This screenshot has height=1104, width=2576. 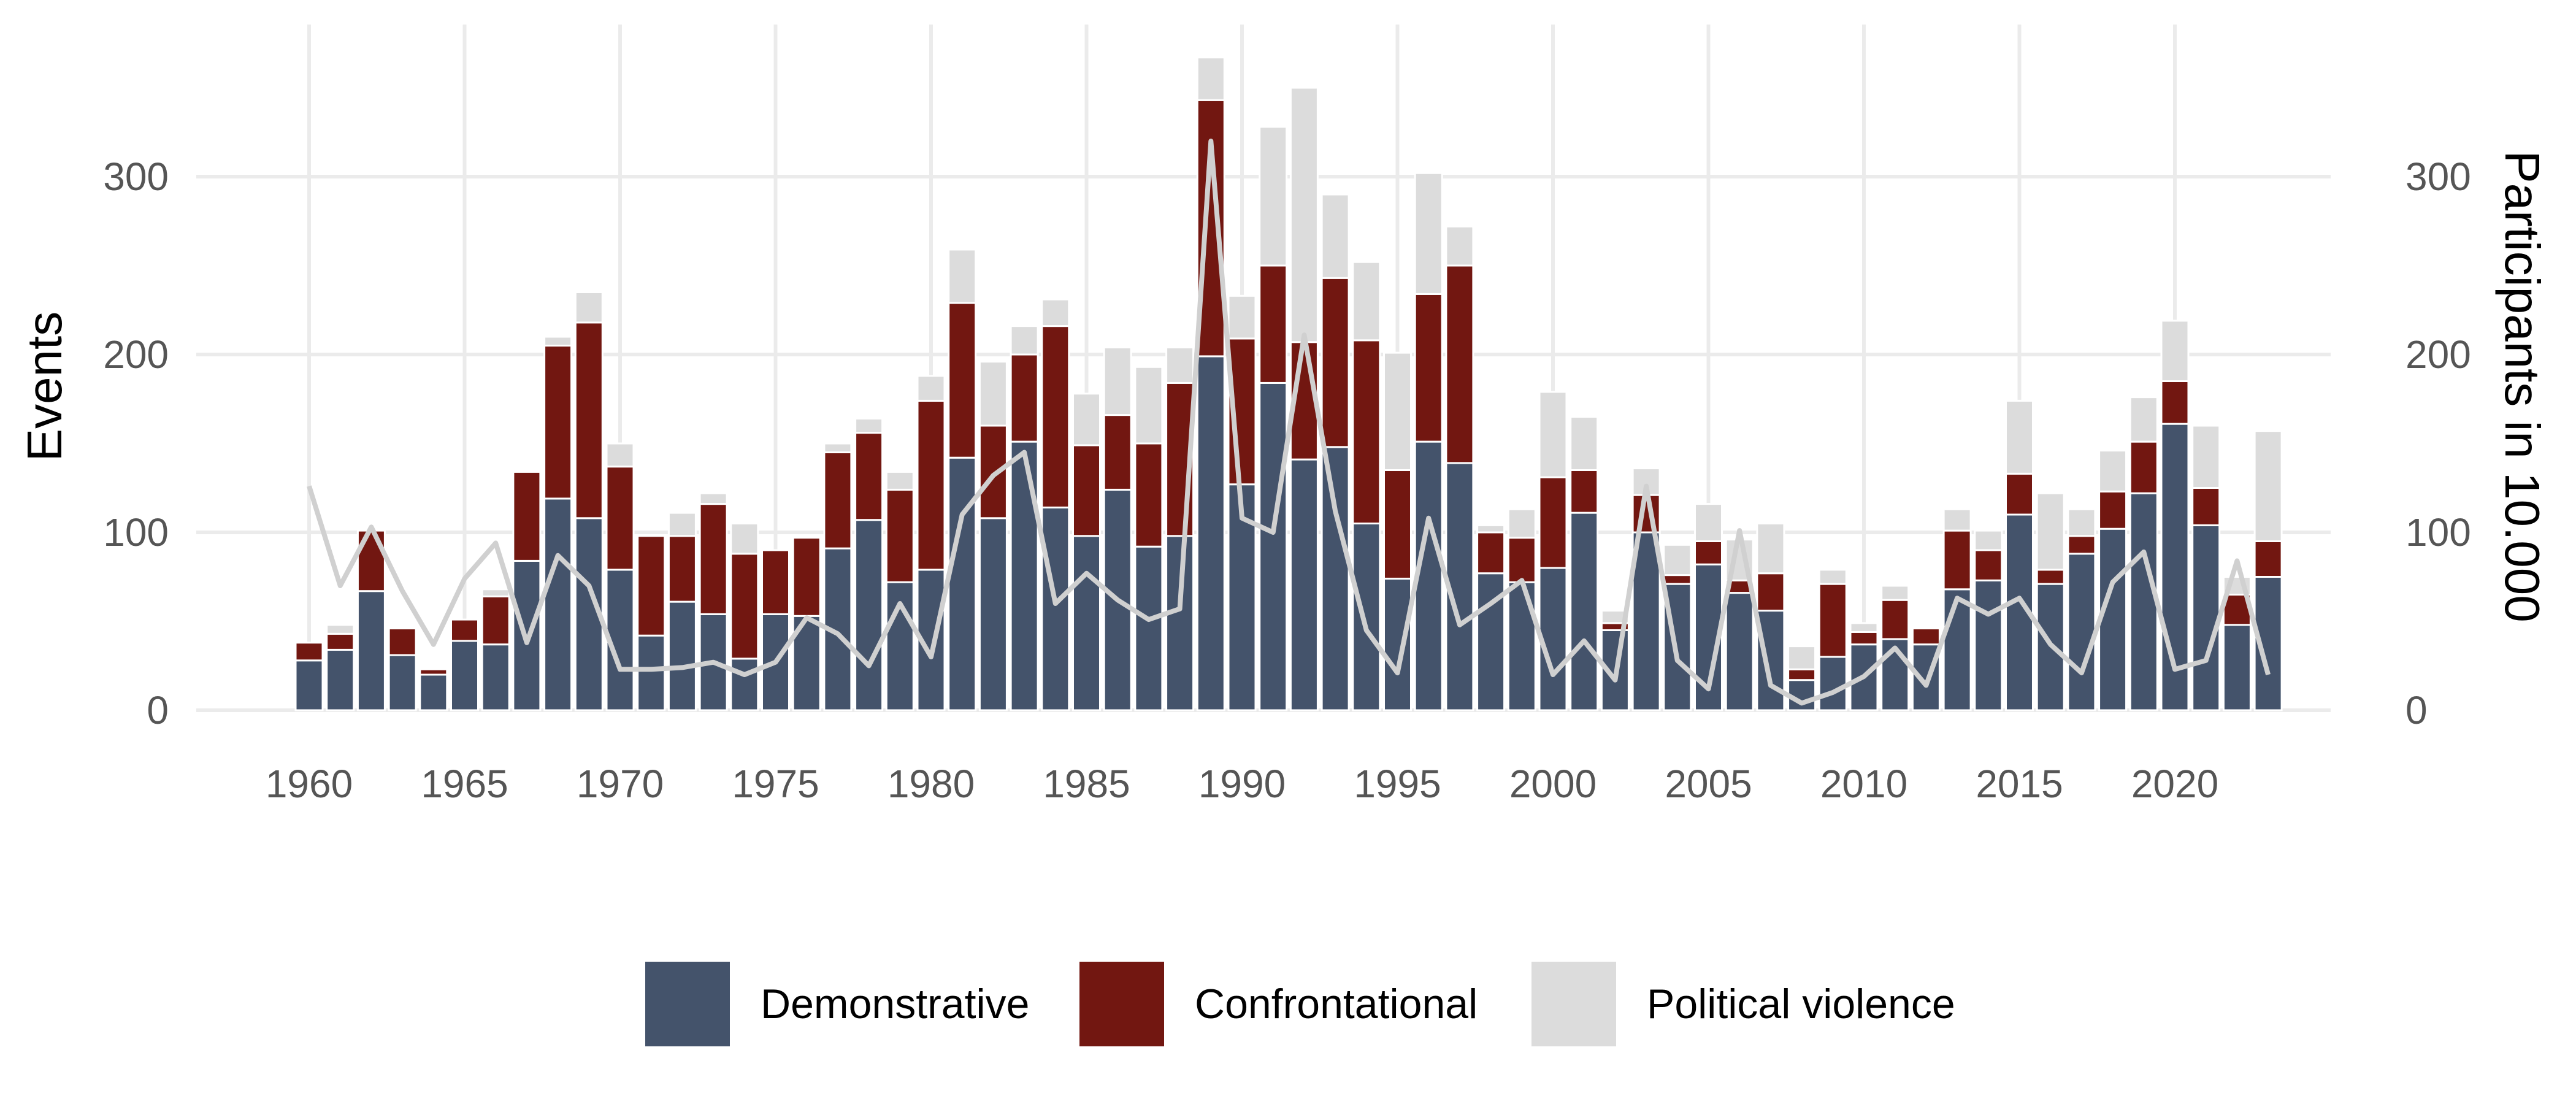 What do you see at coordinates (2174, 784) in the screenshot?
I see `x-tick-label: 2020` at bounding box center [2174, 784].